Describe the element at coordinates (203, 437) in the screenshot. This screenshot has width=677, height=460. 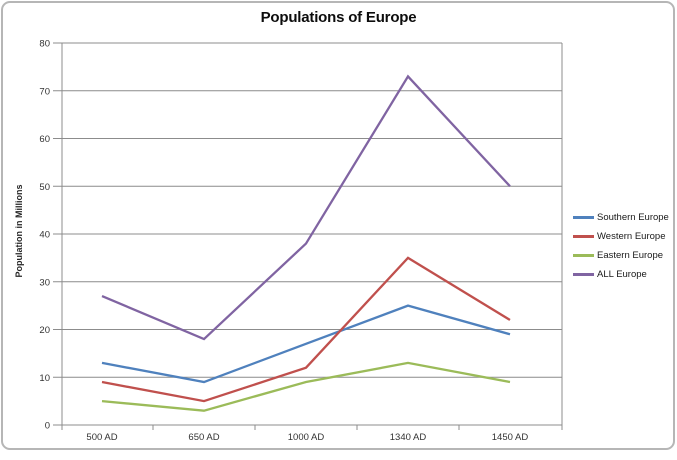
I see `x-tick-label: 650 AD` at that location.